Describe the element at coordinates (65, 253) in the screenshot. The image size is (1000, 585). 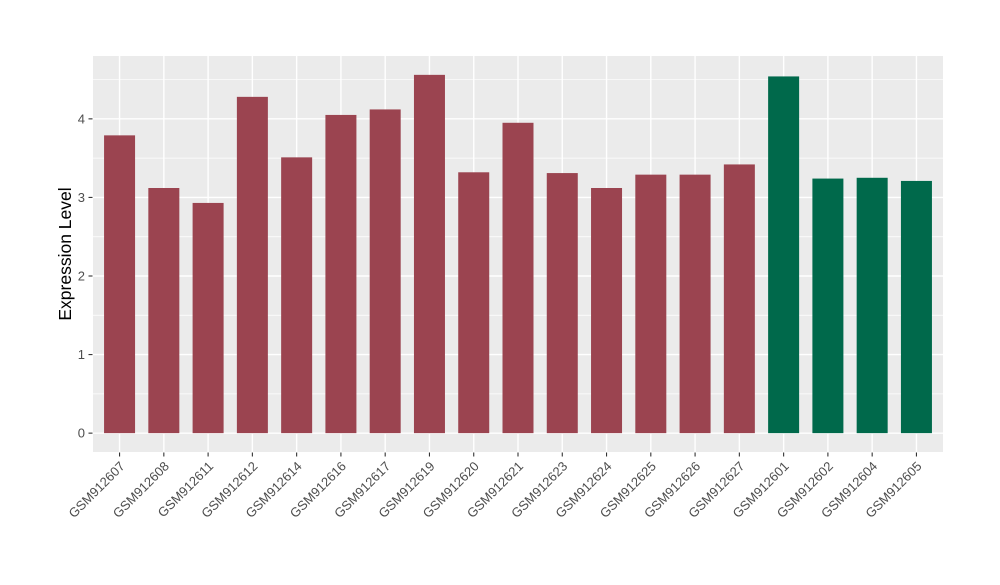
I see `y-axis-title: Expression Level` at that location.